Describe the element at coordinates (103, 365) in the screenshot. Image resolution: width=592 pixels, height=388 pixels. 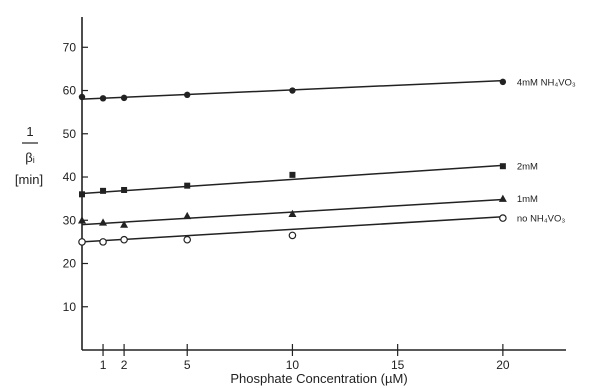
I see `x-tick-label-1: 1` at that location.